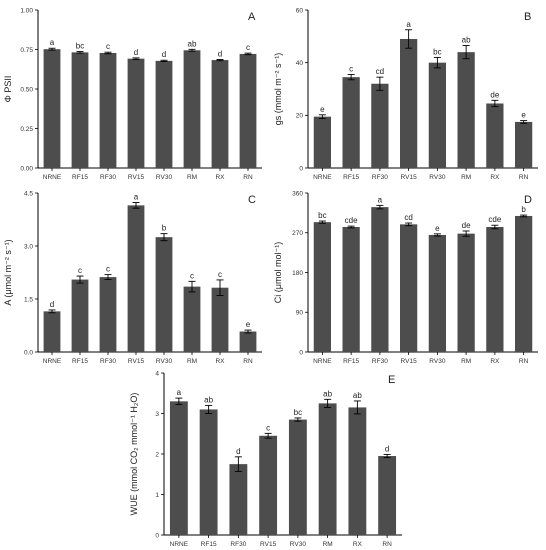 This screenshot has height=550, width=546. I want to click on significance-label: de, so click(466, 225).